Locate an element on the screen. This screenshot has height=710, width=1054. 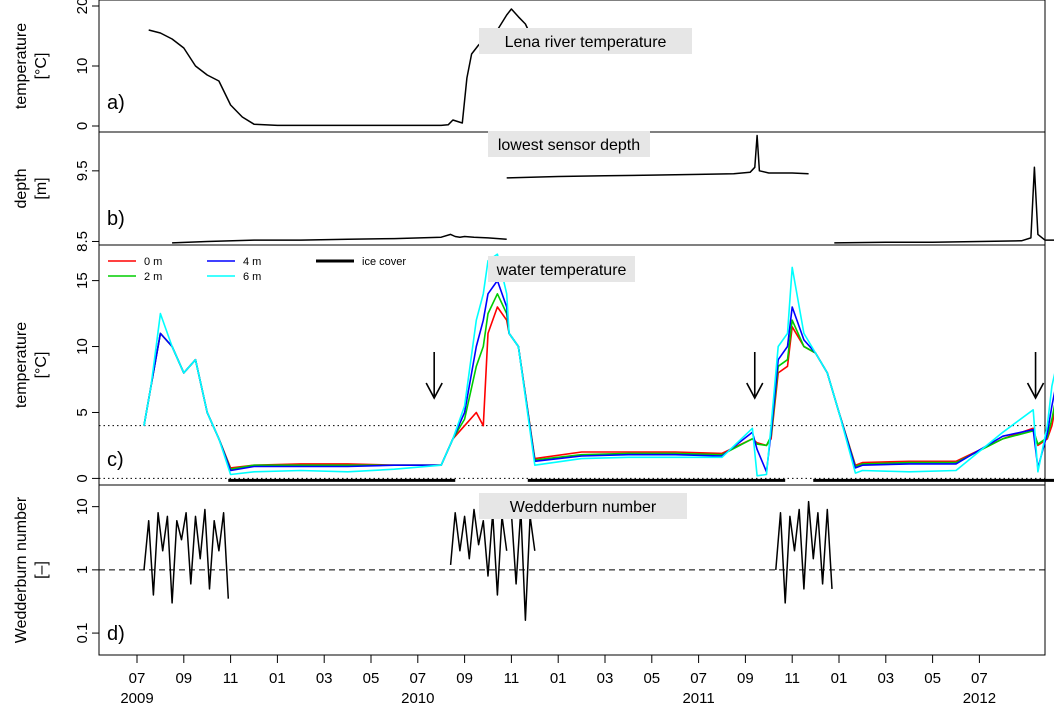
y-tick-label: 5 is located at coordinates (82, 412).